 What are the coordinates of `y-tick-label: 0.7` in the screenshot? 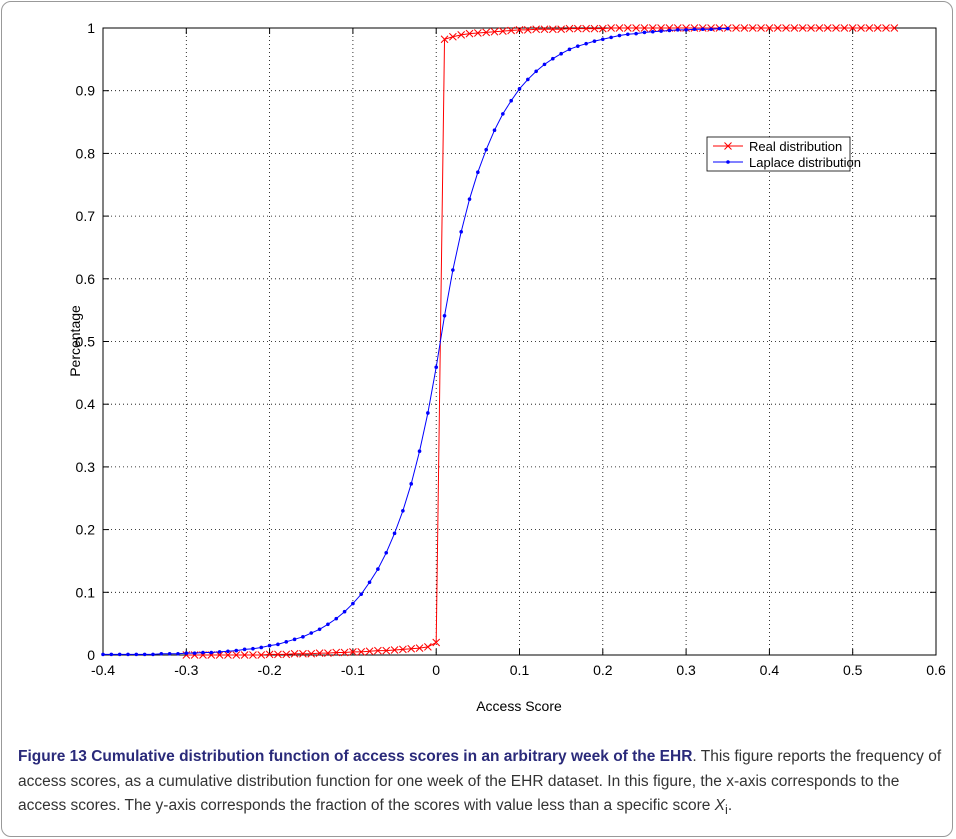 It's located at (86, 216).